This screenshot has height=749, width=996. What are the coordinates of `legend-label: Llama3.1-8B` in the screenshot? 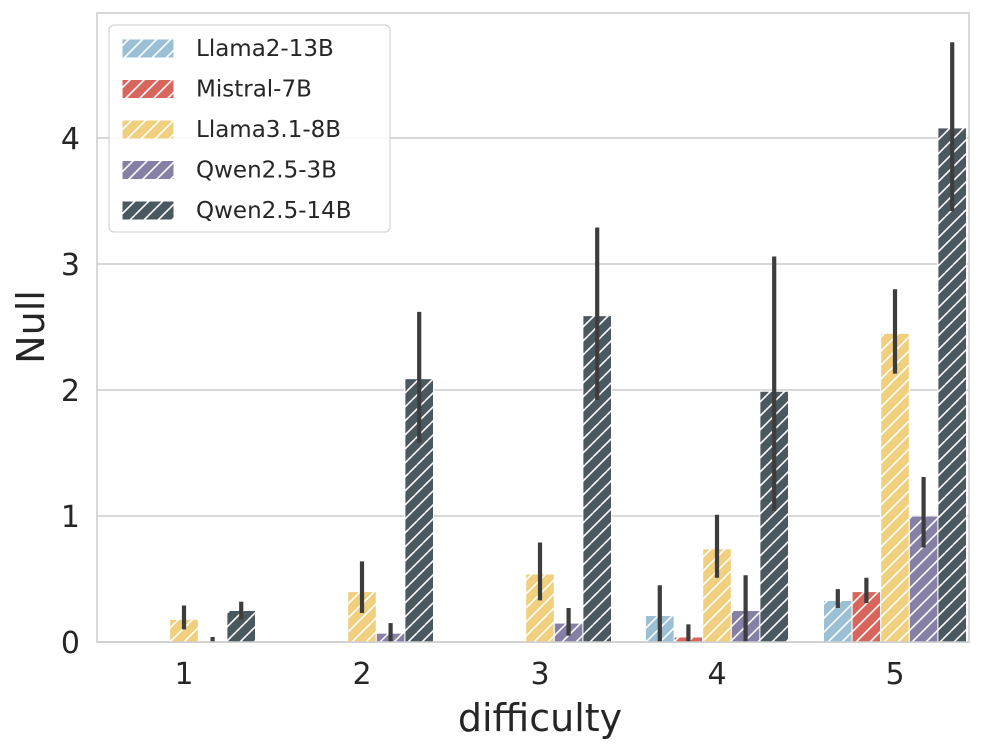 It's located at (268, 130).